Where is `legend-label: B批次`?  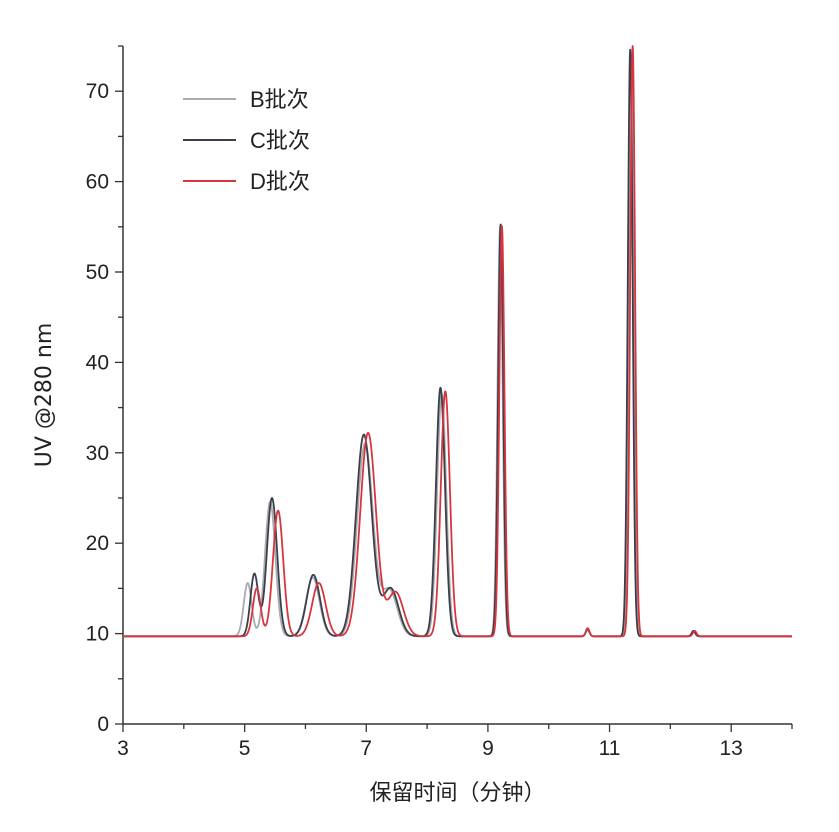 legend-label: B批次 is located at coordinates (279, 99).